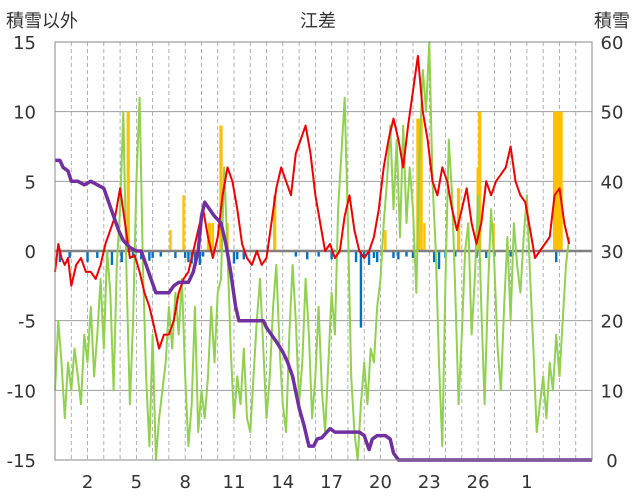 Image resolution: width=636 pixels, height=501 pixels. What do you see at coordinates (30, 252) in the screenshot?
I see `left-tick-label: 0` at bounding box center [30, 252].